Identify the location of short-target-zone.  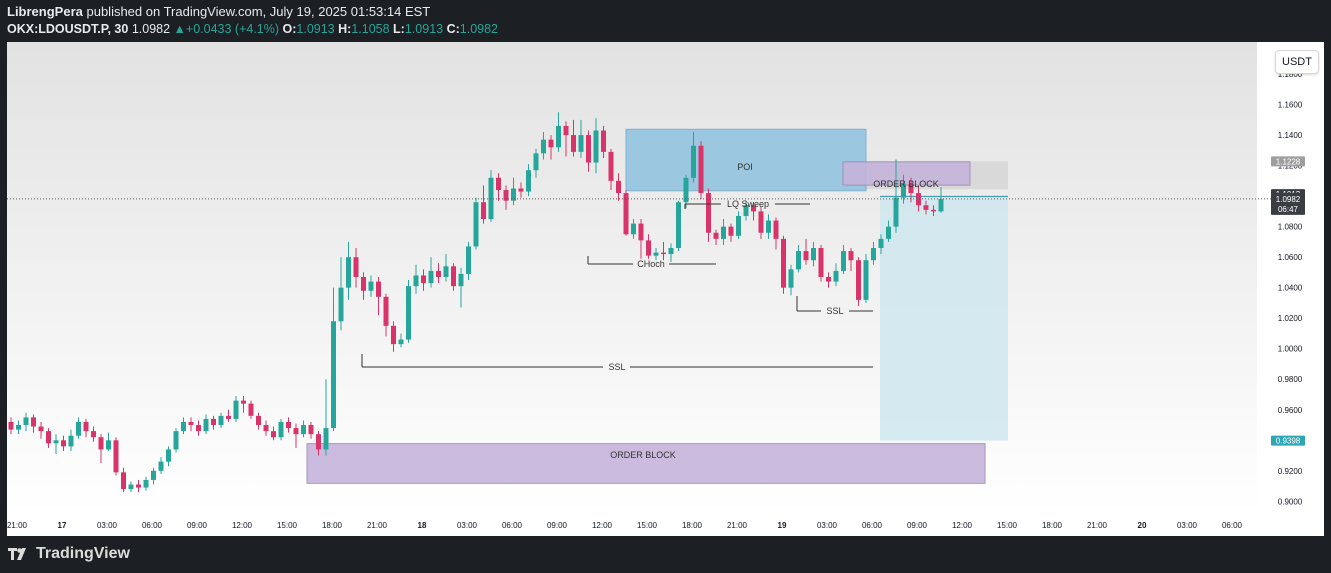
(944, 318).